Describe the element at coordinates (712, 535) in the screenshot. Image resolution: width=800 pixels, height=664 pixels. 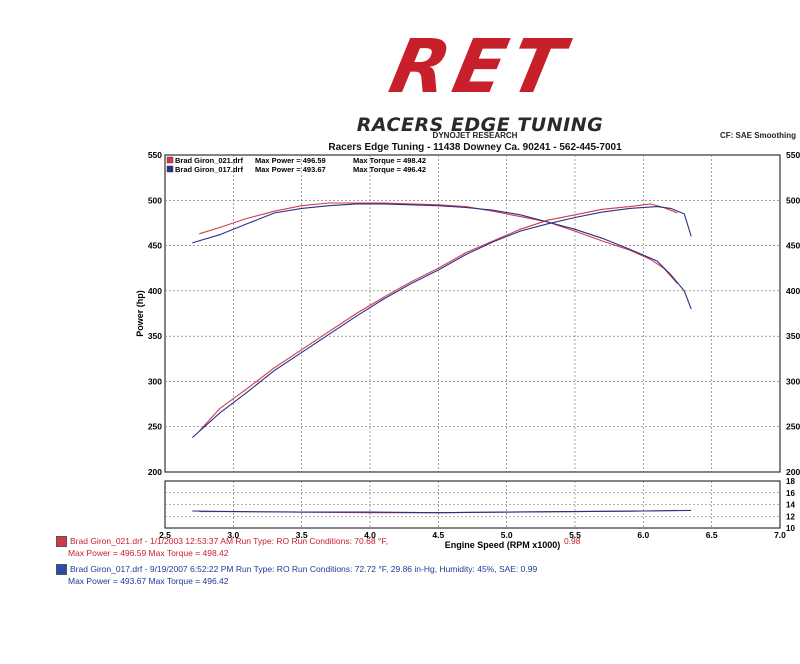
I see `x-tick-label: 6.5` at that location.